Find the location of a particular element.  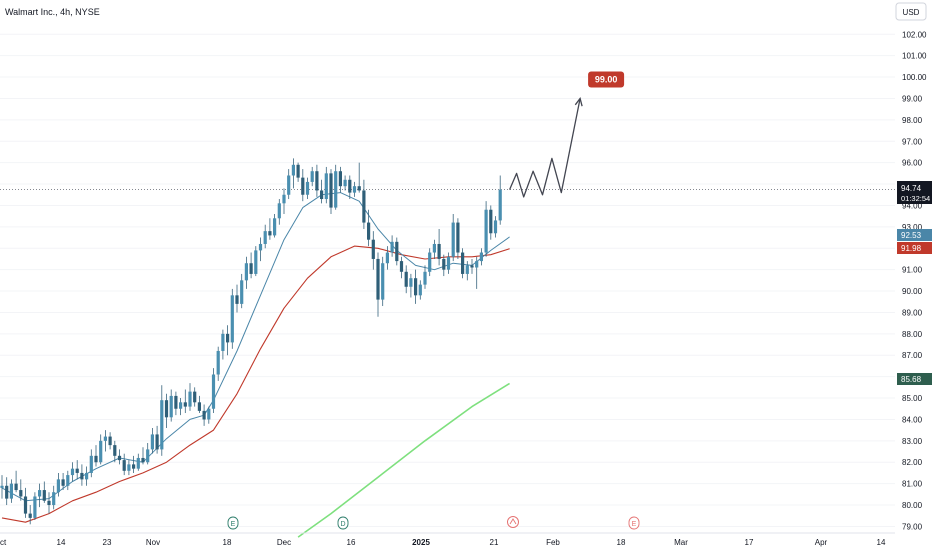

price-tick: 79.00 is located at coordinates (912, 526).